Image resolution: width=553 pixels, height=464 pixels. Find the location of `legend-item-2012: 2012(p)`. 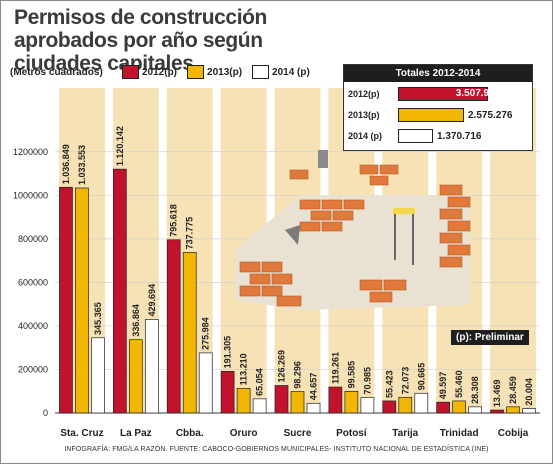

legend-item-2012: 2012(p) is located at coordinates (149, 72).